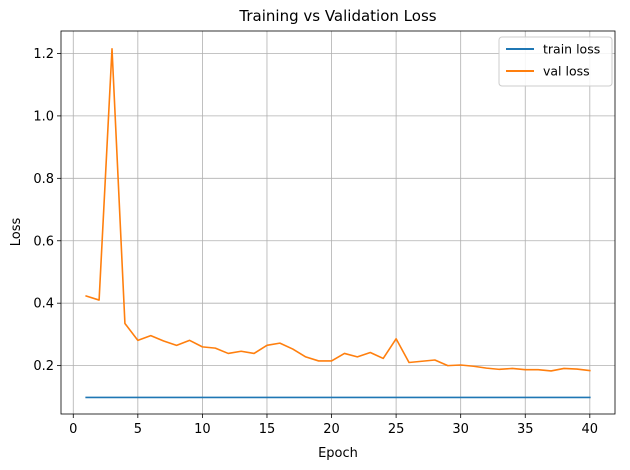 The width and height of the screenshot is (630, 470). I want to click on x-axis-label: Epoch, so click(338, 453).